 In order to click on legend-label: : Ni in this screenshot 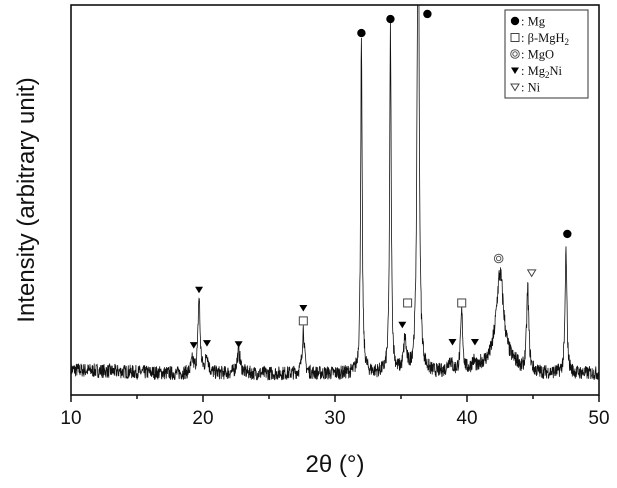, I will do `click(531, 88)`.